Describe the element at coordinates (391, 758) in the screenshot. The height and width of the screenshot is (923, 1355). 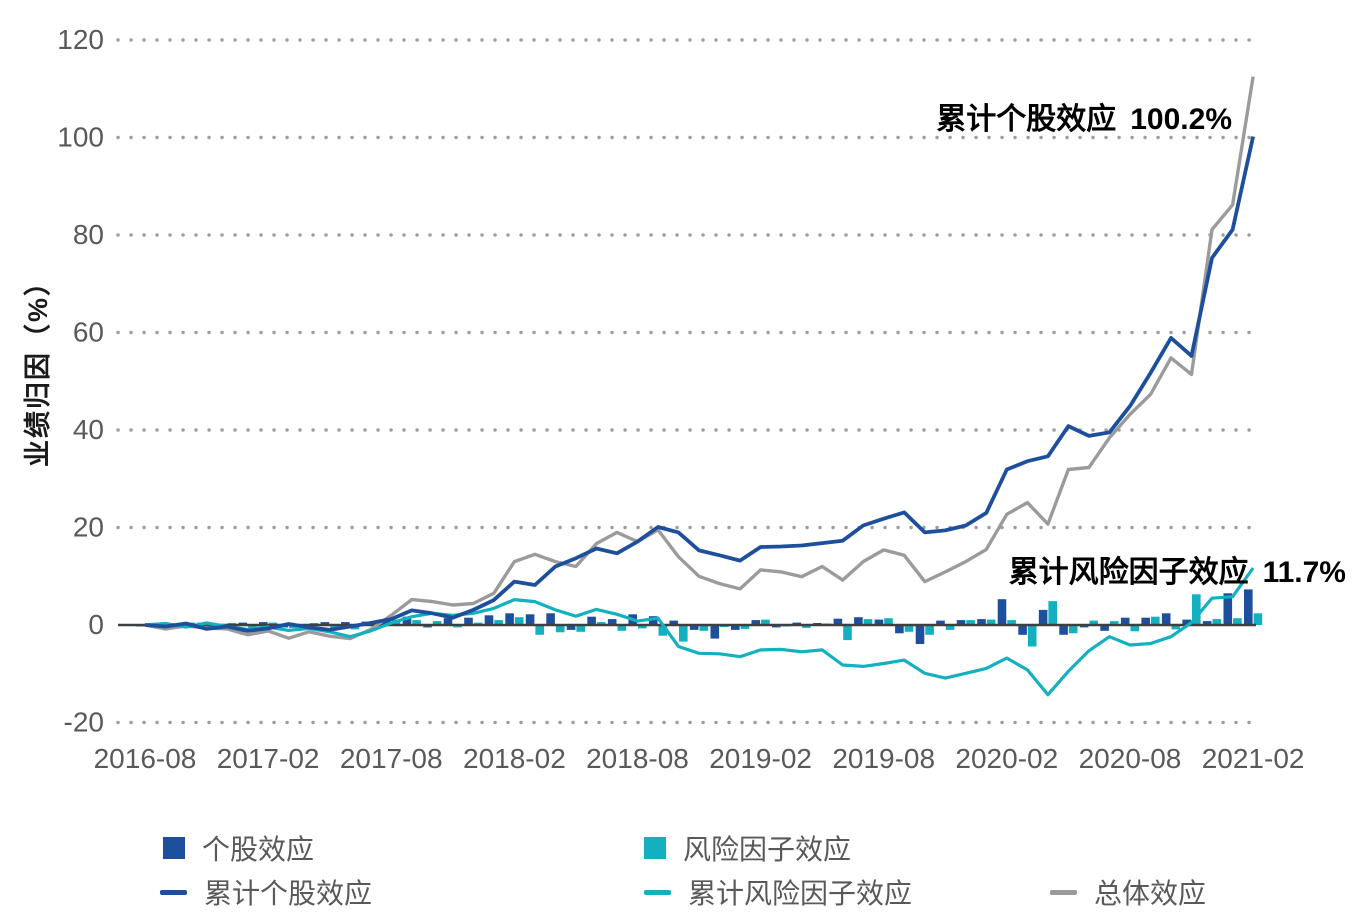
I see `svg-text: 2017-08` at that location.